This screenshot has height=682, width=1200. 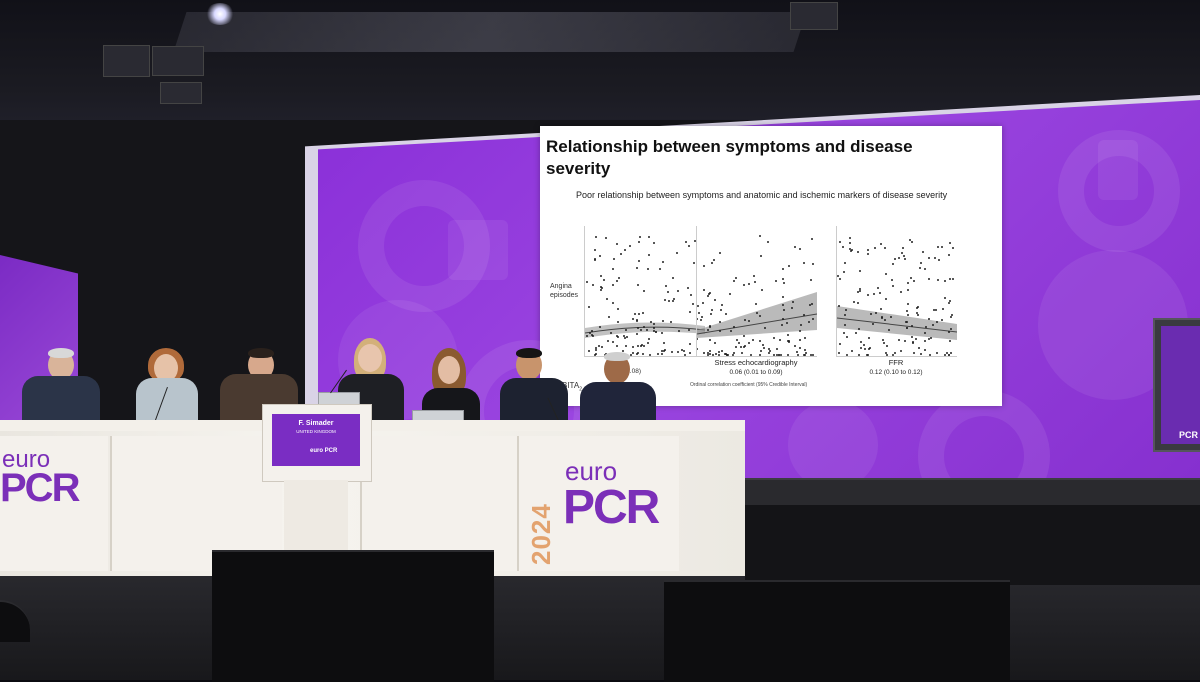 What do you see at coordinates (54, 503) in the screenshot?
I see `desk-panel: euro PCR` at bounding box center [54, 503].